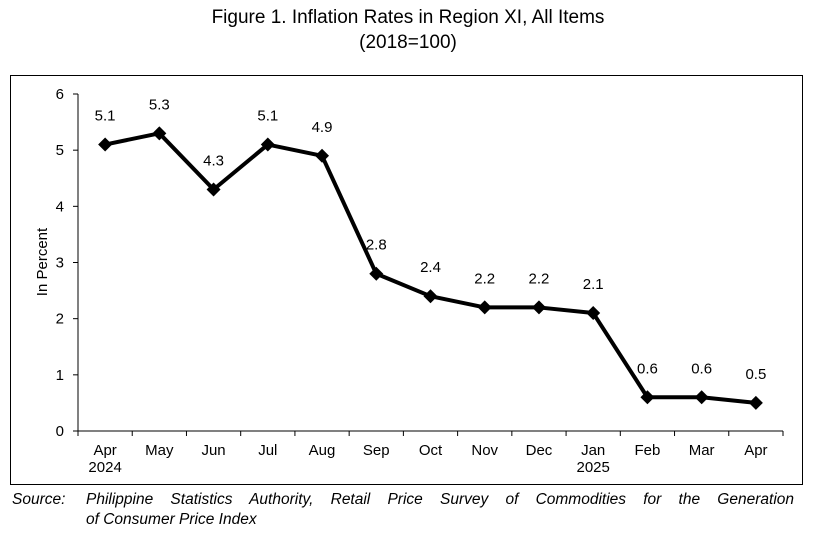  Describe the element at coordinates (755, 450) in the screenshot. I see `x-tick-label: Apr` at that location.